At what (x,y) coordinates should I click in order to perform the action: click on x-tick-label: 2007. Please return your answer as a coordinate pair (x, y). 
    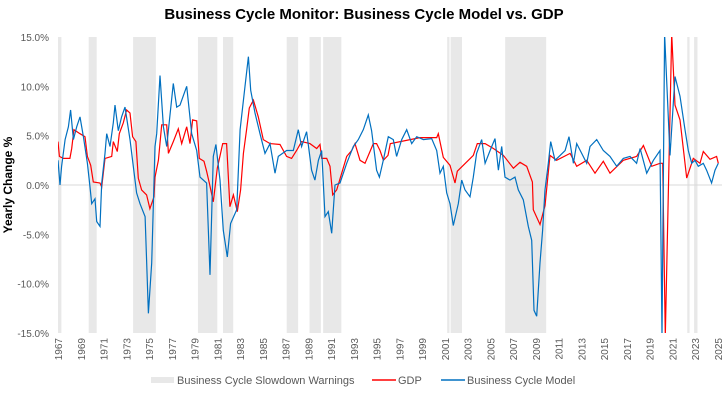
    Looking at the image, I should click on (514, 349).